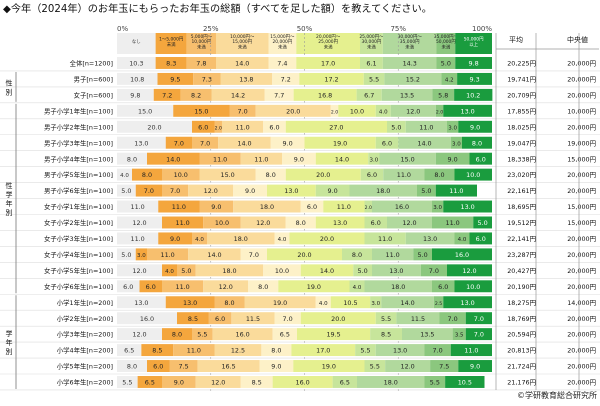  Describe the element at coordinates (78, 110) in the screenshot. I see `row-label: 男子小学1年生[n=100]` at that location.